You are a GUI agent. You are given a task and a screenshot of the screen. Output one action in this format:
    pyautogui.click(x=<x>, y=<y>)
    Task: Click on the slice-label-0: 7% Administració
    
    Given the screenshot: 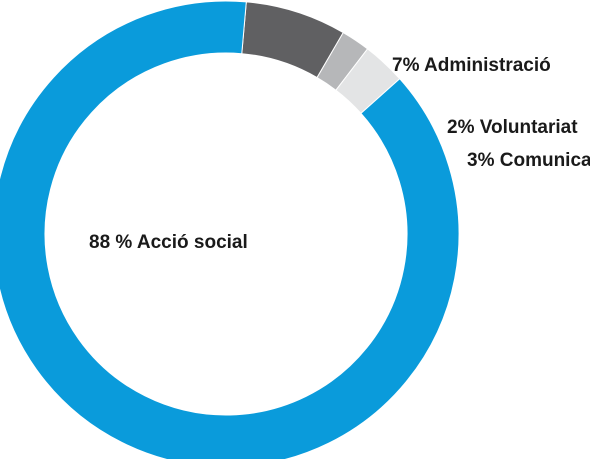 What is the action you would take?
    pyautogui.click(x=471, y=65)
    